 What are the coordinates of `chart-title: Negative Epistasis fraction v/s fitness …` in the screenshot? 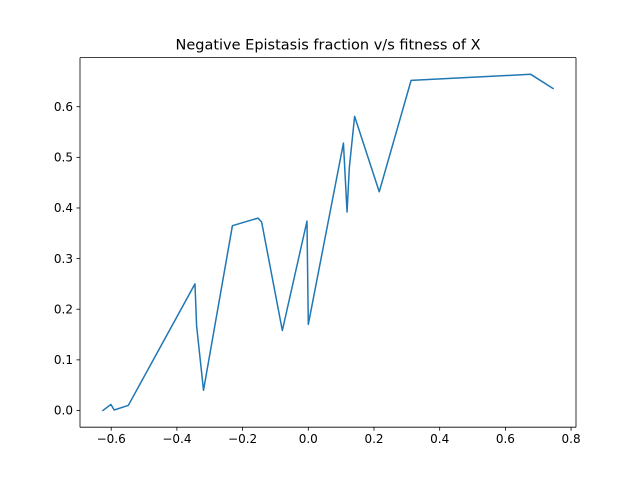 It's located at (327, 46).